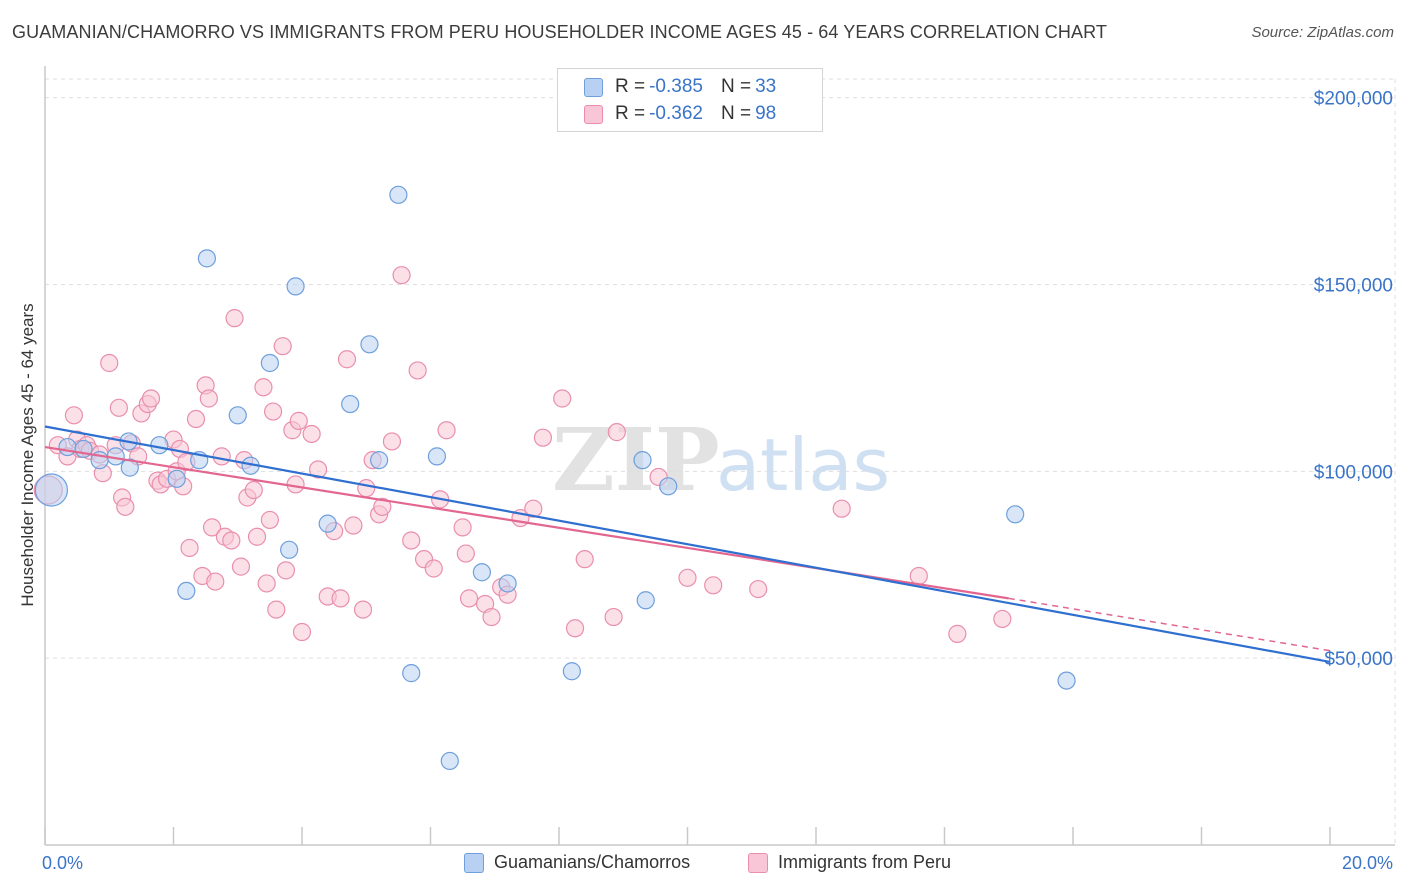 The height and width of the screenshot is (892, 1406). Describe the element at coordinates (27, 454) in the screenshot. I see `y-axis-label: Householder Income Ages 45 - 64 years` at that location.